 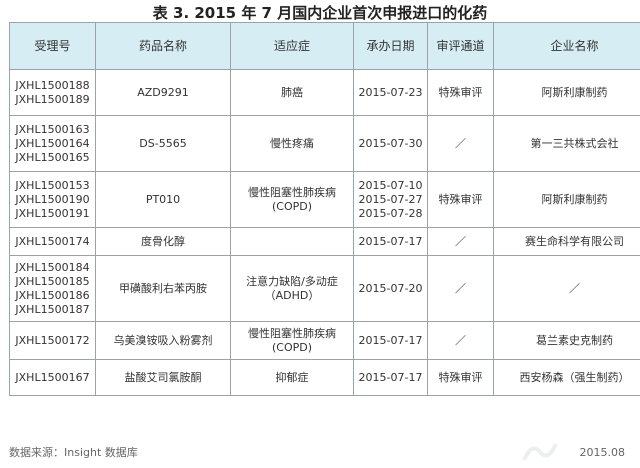 What do you see at coordinates (52, 185) in the screenshot?
I see `acceptance-number-line: JXHL1500153` at bounding box center [52, 185].